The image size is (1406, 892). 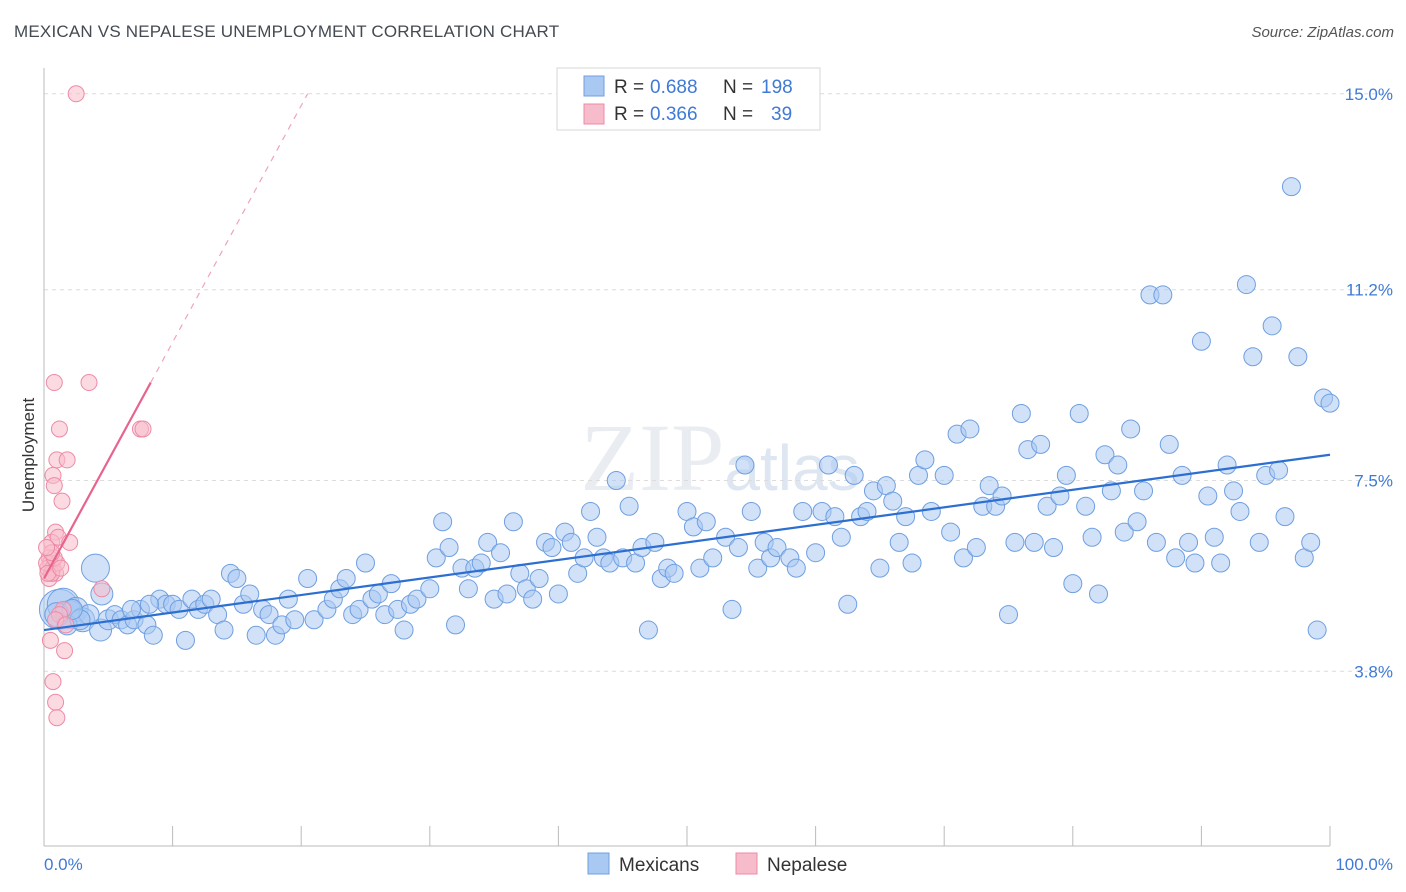 I want to click on x-tick-labels: 0.0% 100.0%, so click(x=718, y=864).